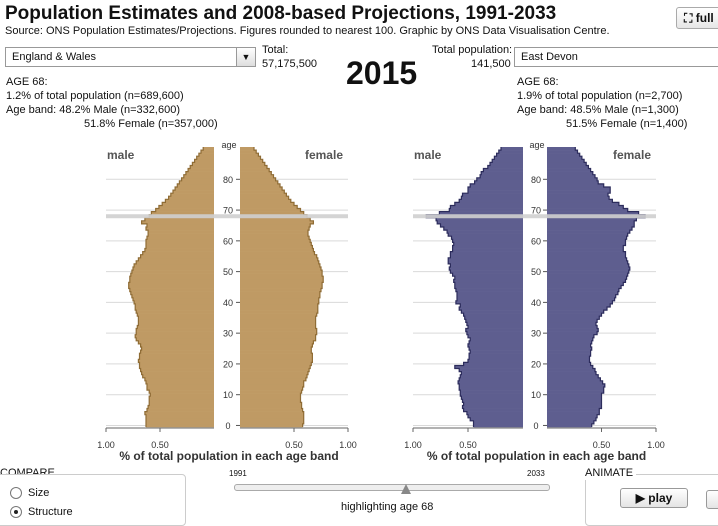  I want to click on slider-thumb, so click(406, 489).